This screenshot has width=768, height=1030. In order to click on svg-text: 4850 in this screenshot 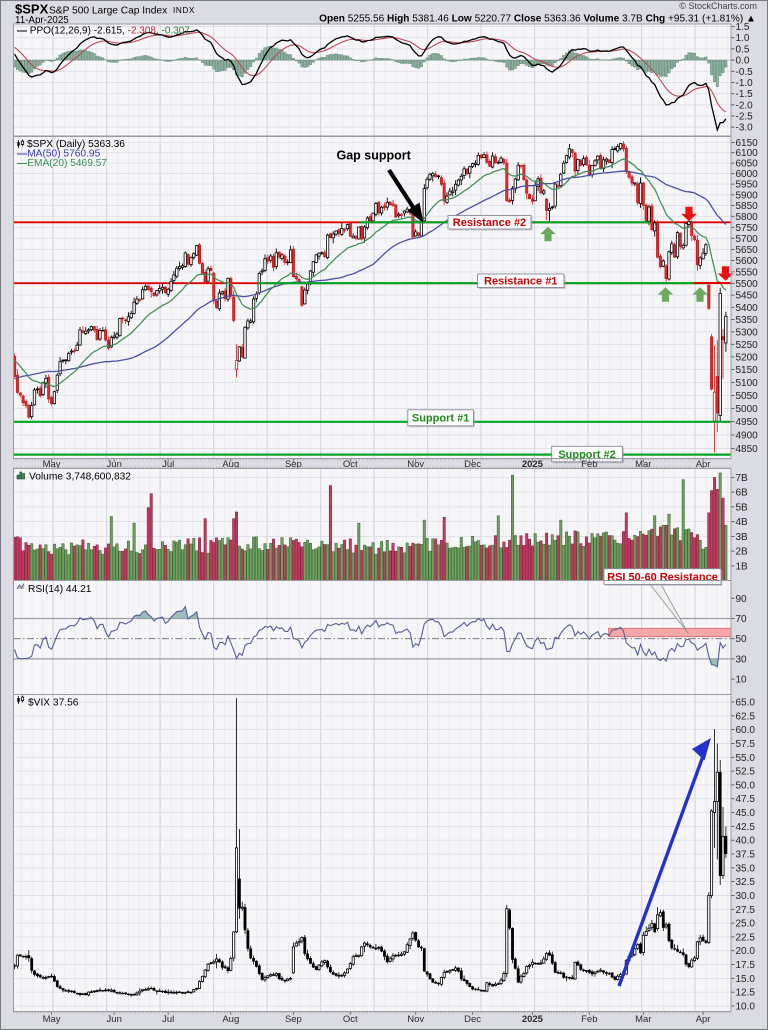, I will do `click(747, 449)`.